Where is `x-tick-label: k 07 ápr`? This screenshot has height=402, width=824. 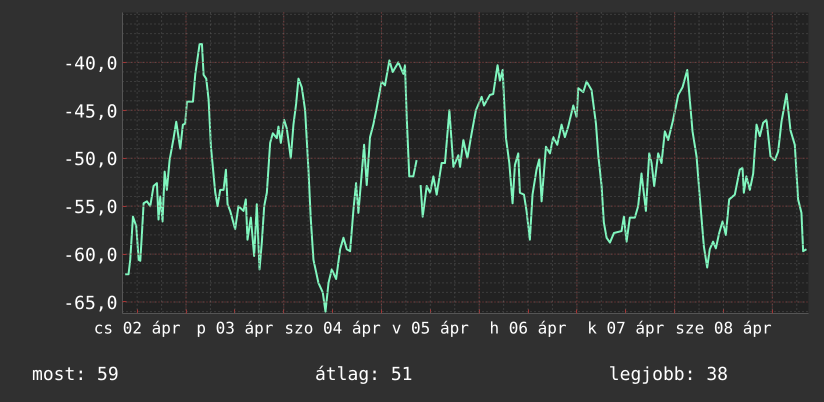
x-tick-label: k 07 ápr is located at coordinates (626, 328).